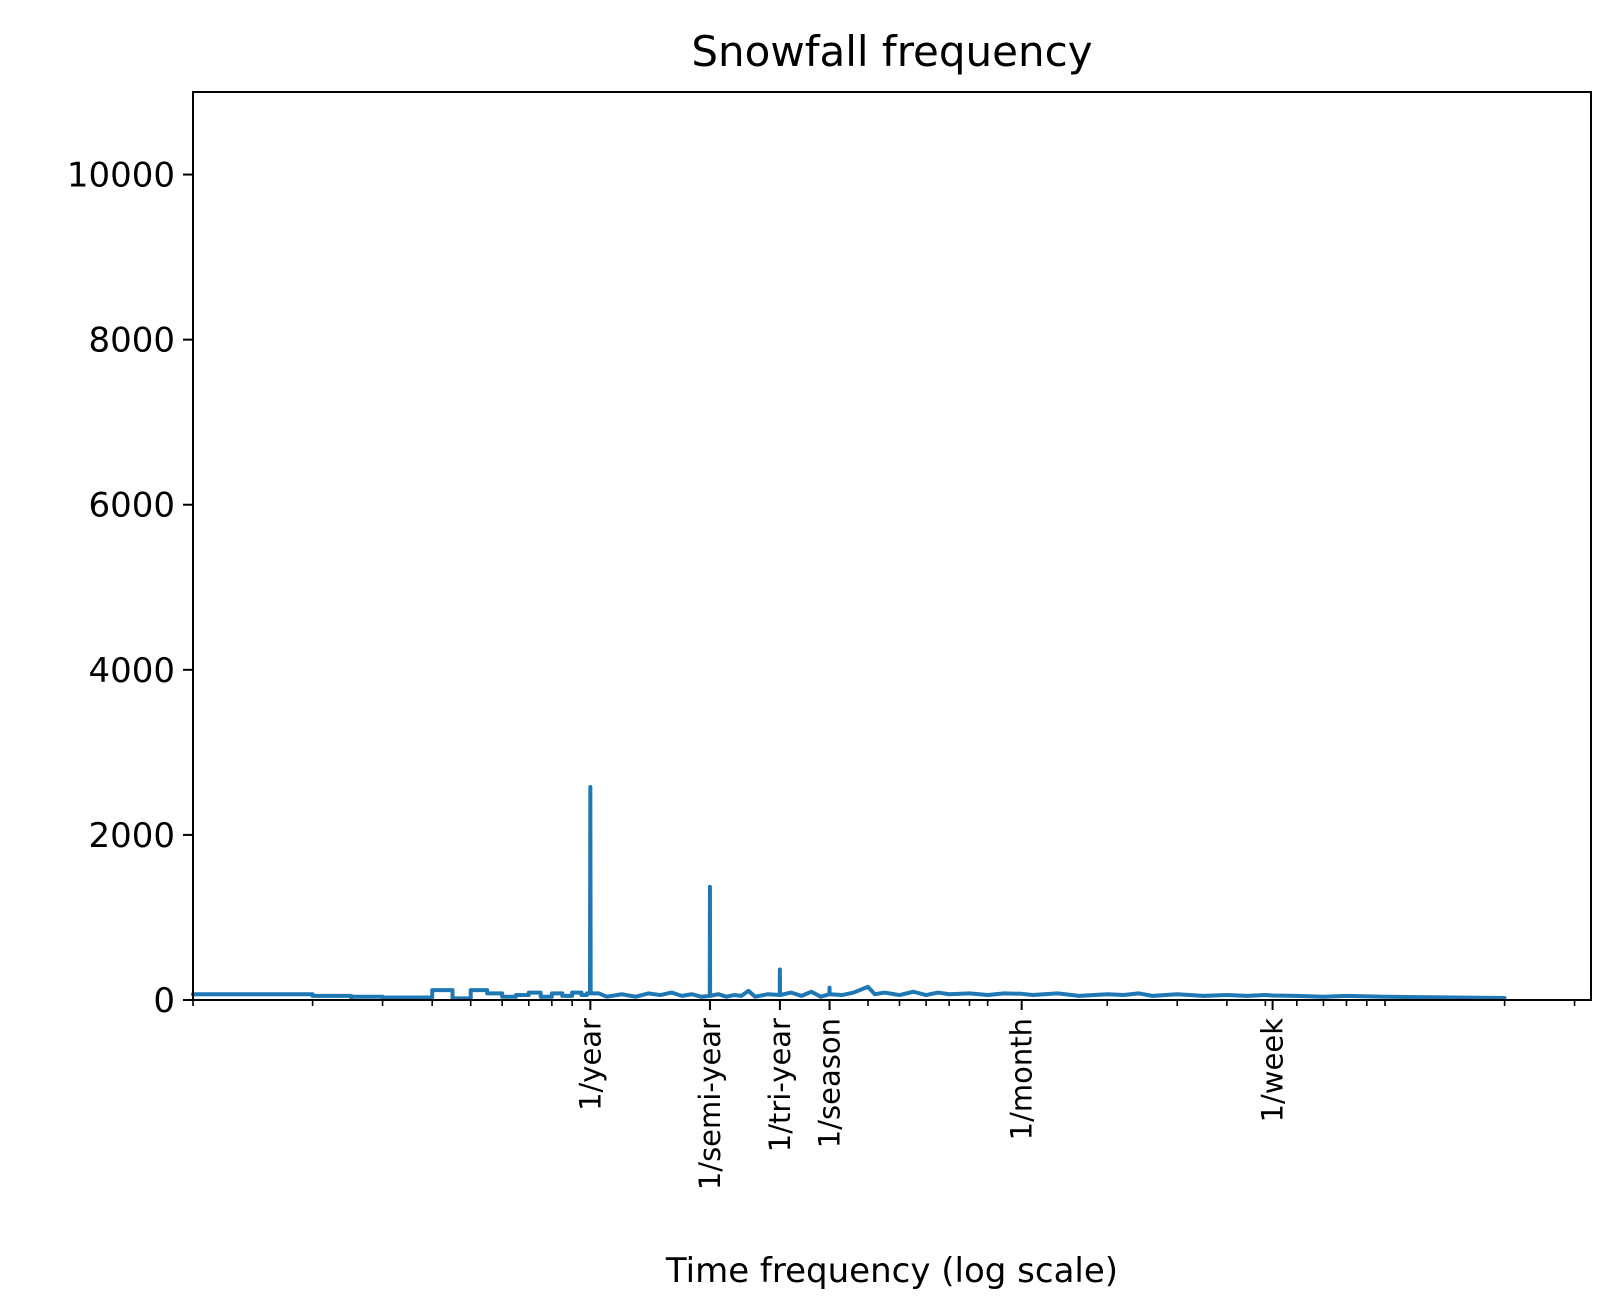  I want to click on x-tick-label-0: 1/year, so click(590, 1064).